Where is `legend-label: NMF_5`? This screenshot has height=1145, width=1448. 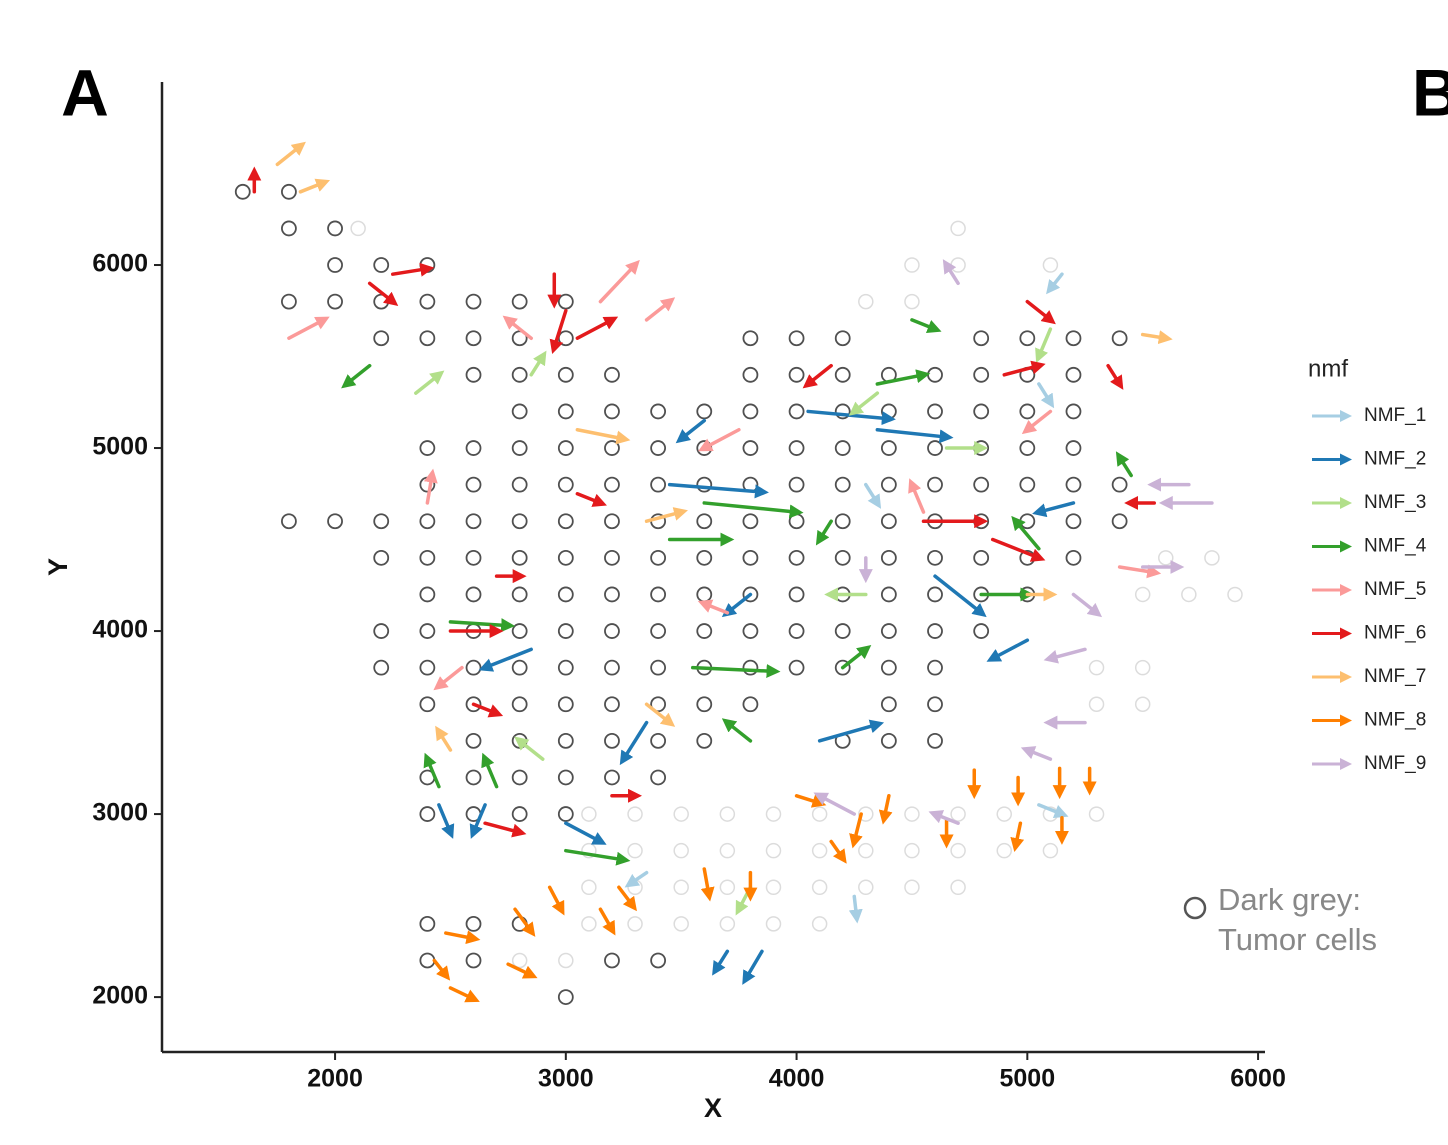
legend-label: NMF_5 is located at coordinates (1395, 589).